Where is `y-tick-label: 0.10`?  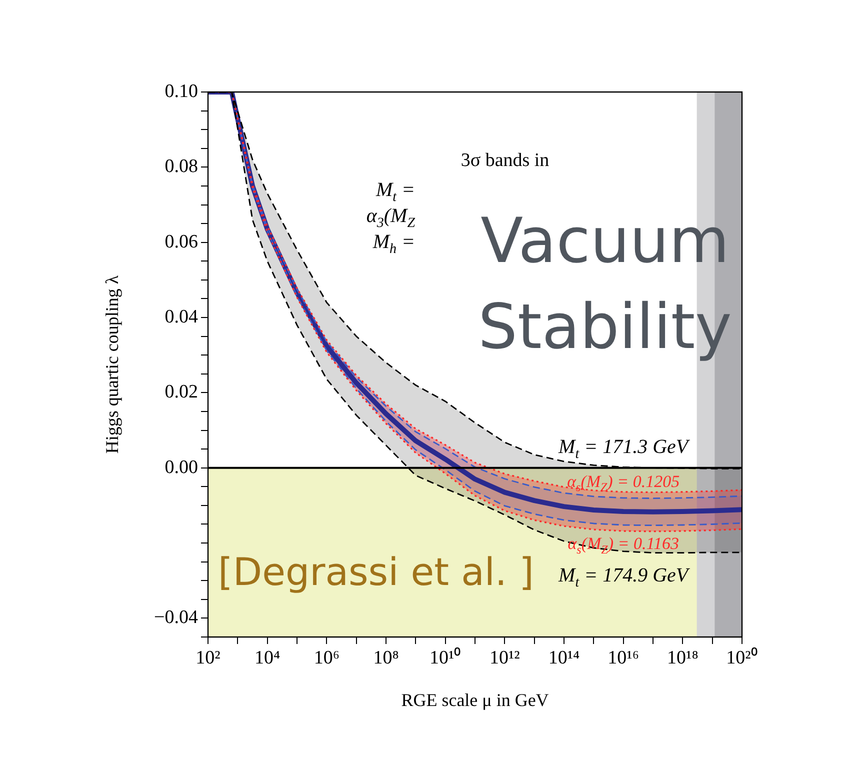 y-tick-label: 0.10 is located at coordinates (181, 91).